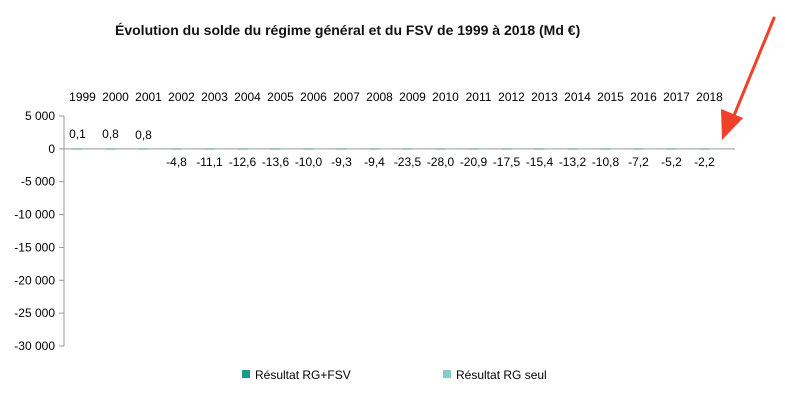  What do you see at coordinates (82, 97) in the screenshot?
I see `x-tick-label: 1999` at bounding box center [82, 97].